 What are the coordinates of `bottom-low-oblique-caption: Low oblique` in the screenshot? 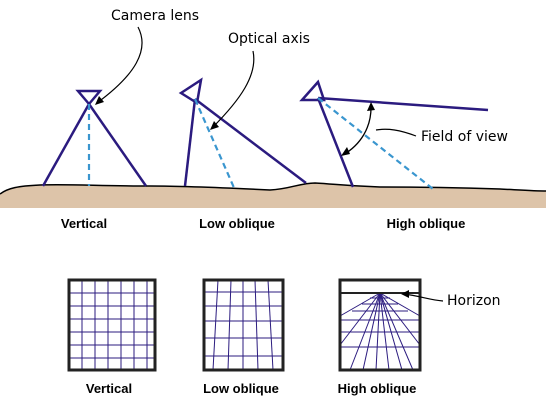 It's located at (241, 388).